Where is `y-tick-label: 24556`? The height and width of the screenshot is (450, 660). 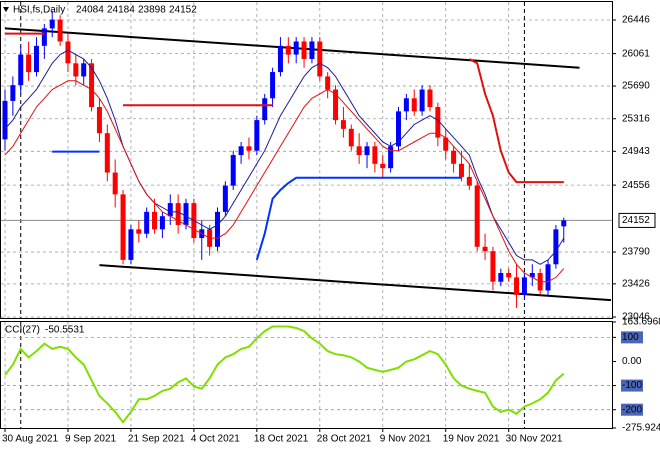
y-tick-label: 24556 is located at coordinates (636, 185).